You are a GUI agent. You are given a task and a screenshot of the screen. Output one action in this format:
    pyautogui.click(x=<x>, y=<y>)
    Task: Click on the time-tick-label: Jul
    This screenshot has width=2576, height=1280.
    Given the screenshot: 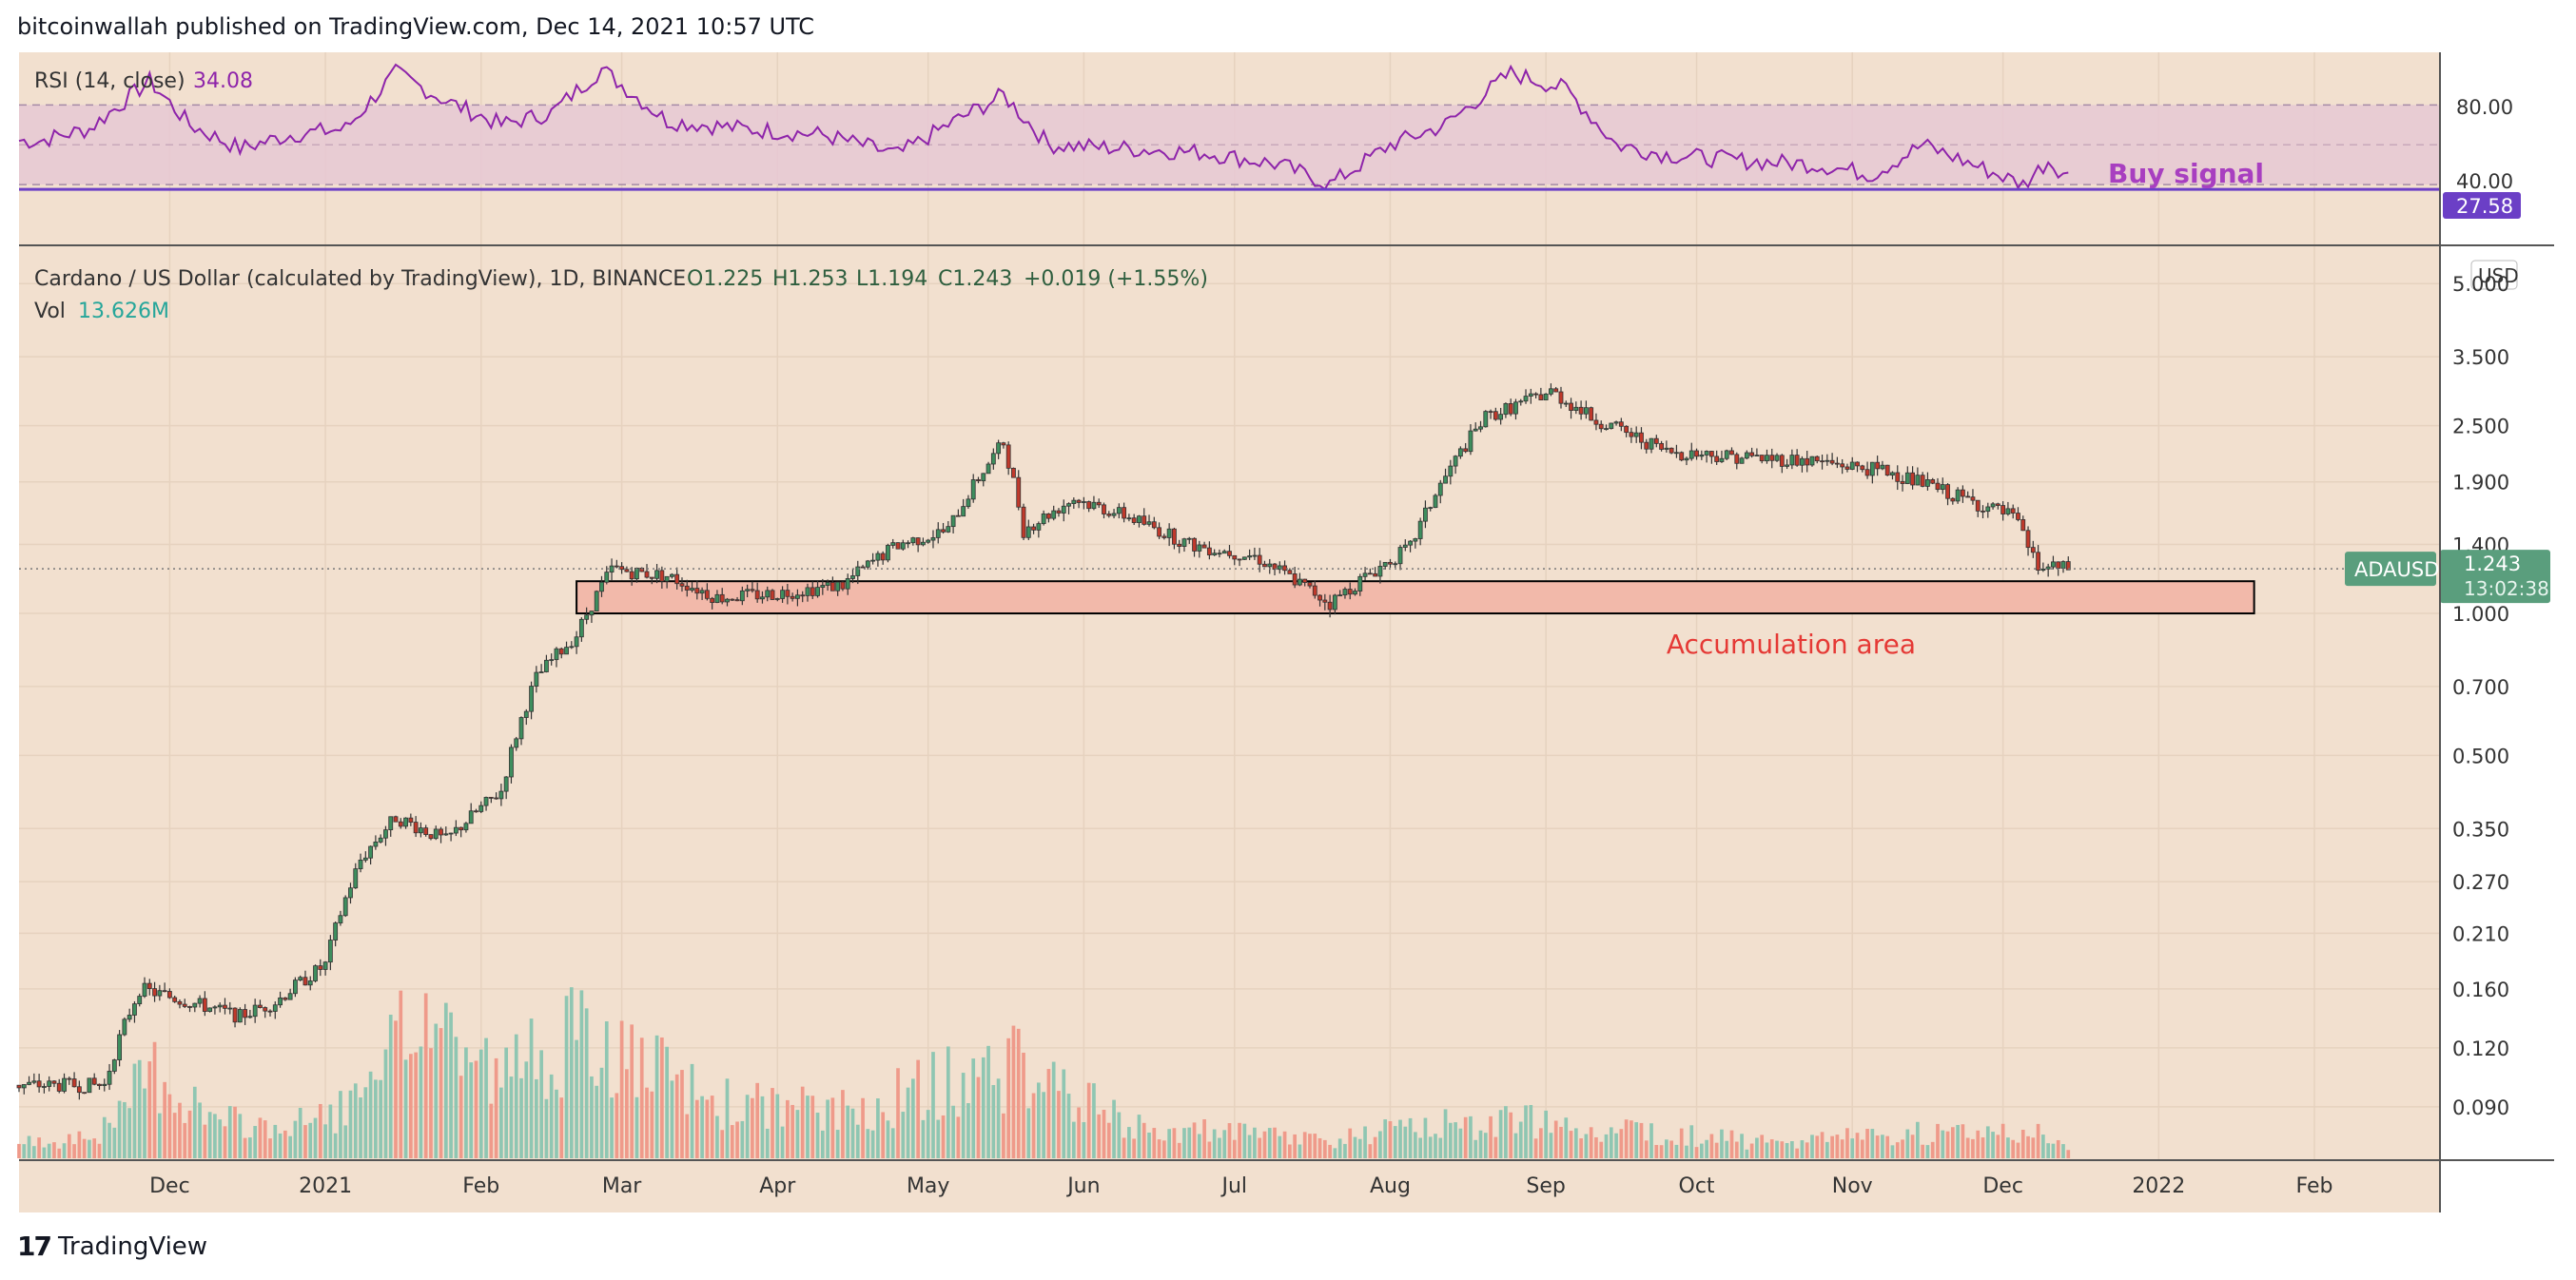 What is the action you would take?
    pyautogui.click(x=1234, y=1186)
    